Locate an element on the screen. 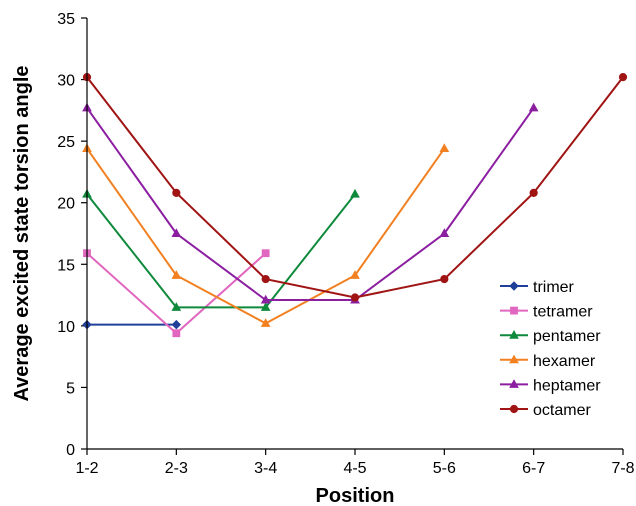 The width and height of the screenshot is (636, 506). y-tick-label: 20 is located at coordinates (66, 204).